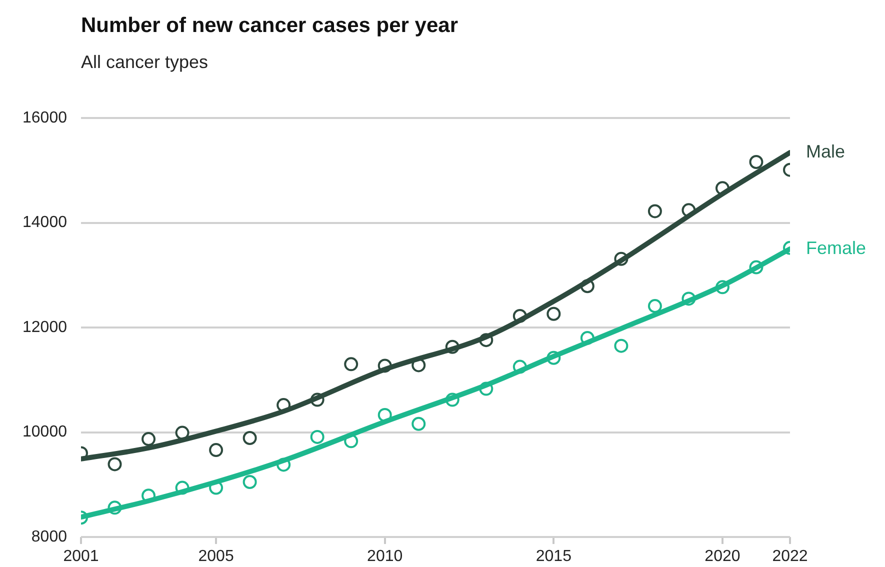 This screenshot has height=567, width=885. I want to click on x-tick-label: 2022, so click(790, 557).